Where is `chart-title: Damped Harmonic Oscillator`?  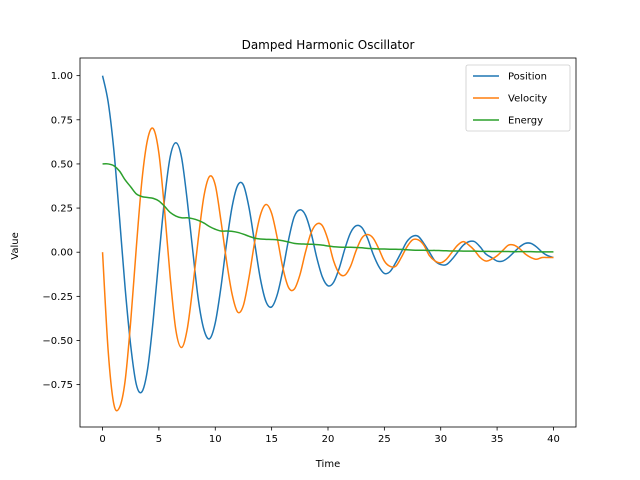 chart-title: Damped Harmonic Oscillator is located at coordinates (328, 45).